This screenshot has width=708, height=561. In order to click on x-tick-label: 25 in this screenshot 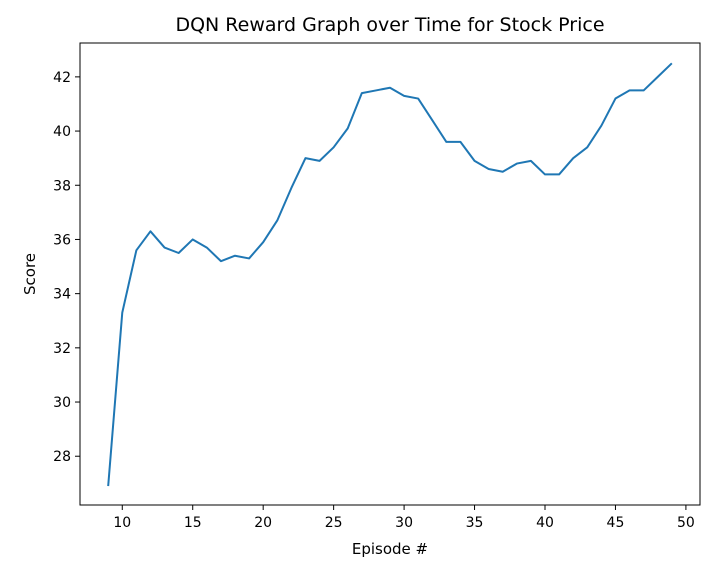, I will do `click(334, 523)`.